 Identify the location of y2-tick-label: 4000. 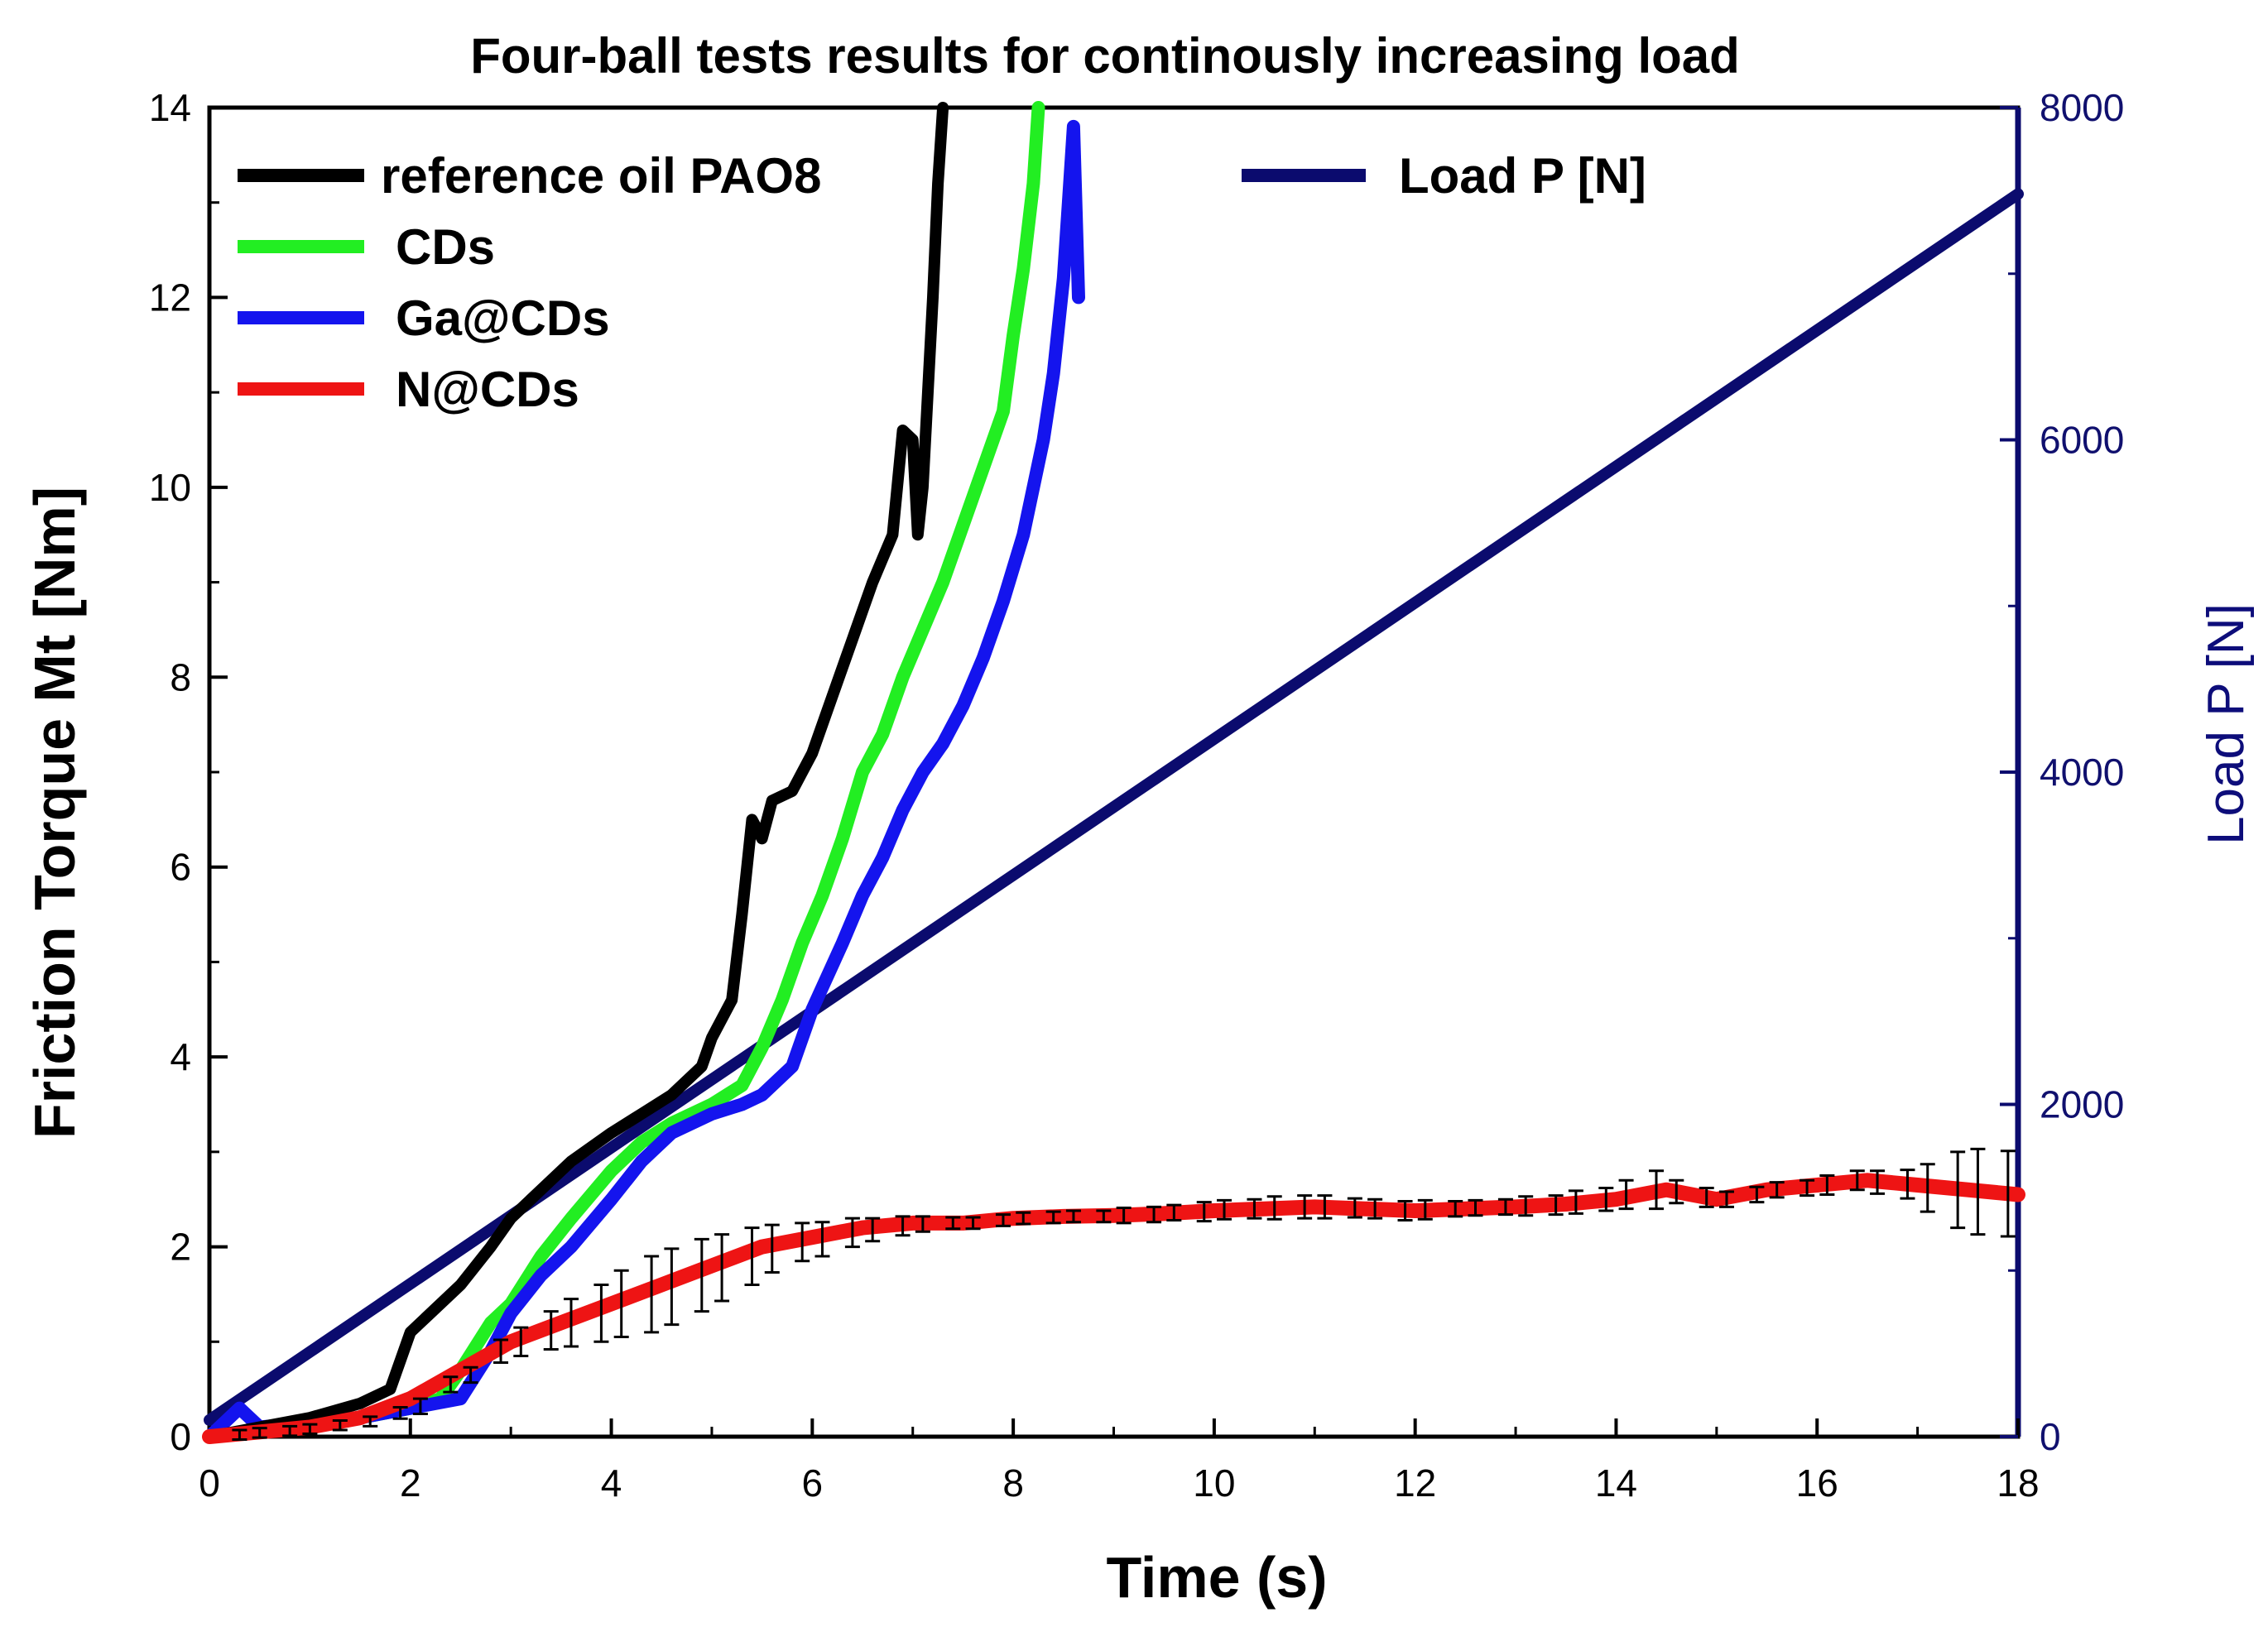
(2082, 772).